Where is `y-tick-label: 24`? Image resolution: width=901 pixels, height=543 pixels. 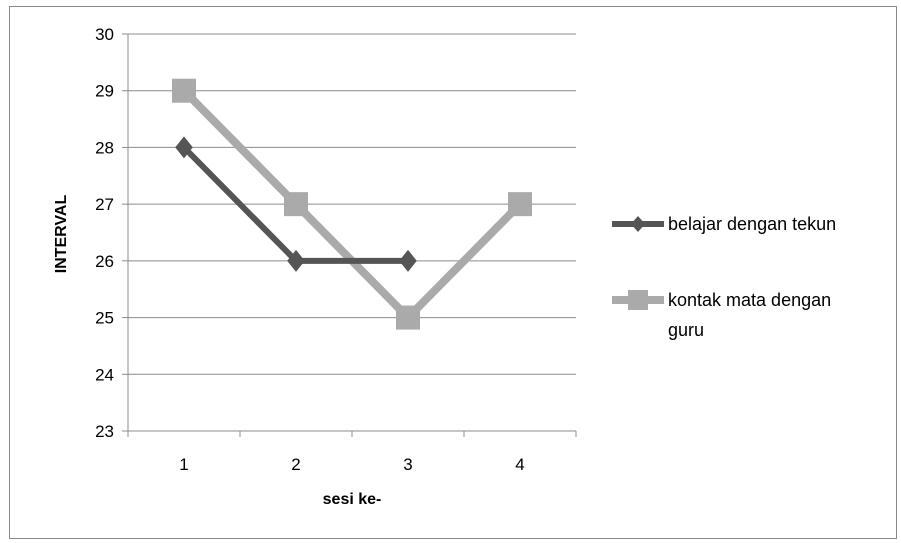 y-tick-label: 24 is located at coordinates (104, 374).